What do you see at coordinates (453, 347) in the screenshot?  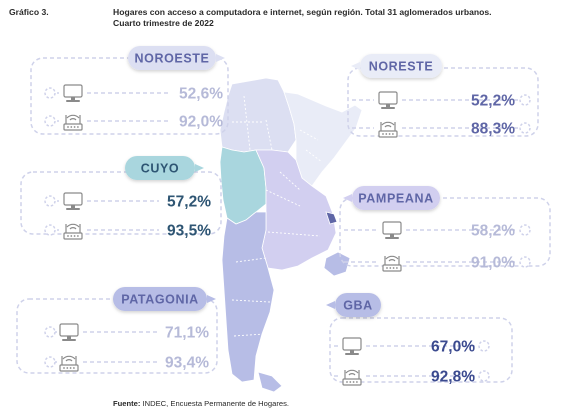 I see `value-label-computer: 67,0%` at bounding box center [453, 347].